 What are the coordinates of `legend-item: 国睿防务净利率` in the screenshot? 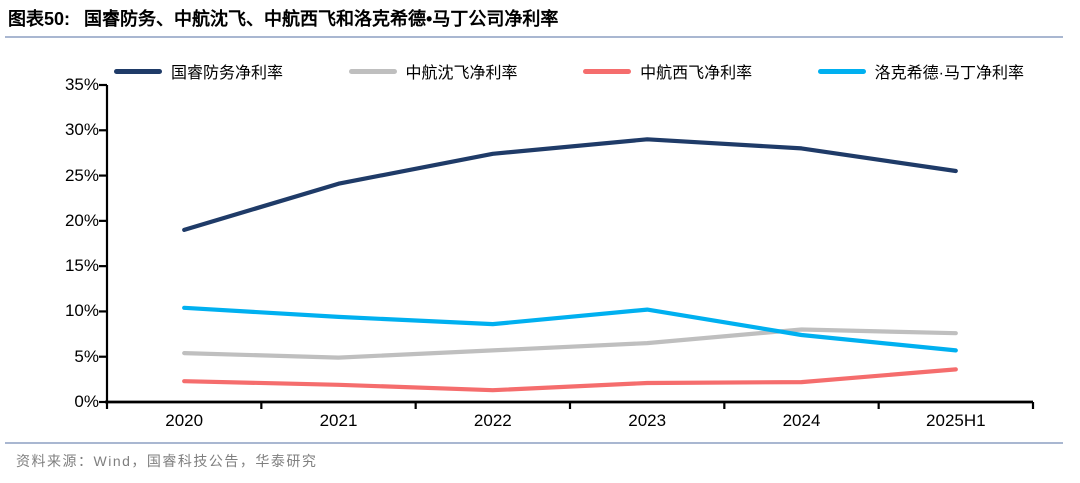 It's located at (198, 71).